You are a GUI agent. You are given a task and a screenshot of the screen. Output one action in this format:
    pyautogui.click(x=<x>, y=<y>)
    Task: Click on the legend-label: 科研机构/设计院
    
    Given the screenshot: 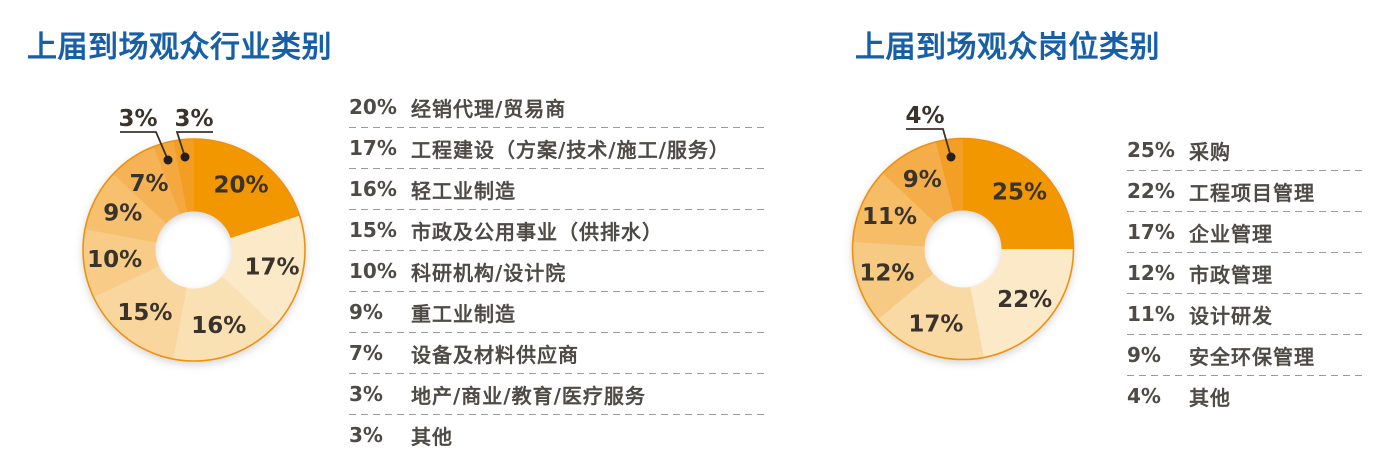 What is the action you would take?
    pyautogui.click(x=489, y=272)
    